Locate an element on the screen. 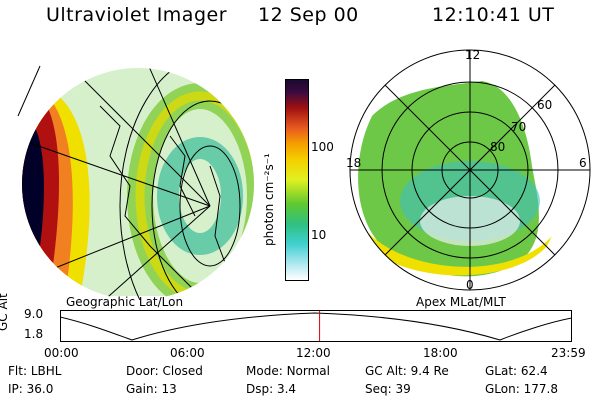 The image size is (600, 400). instrument-title: Ultraviolet Imager is located at coordinates (137, 15).